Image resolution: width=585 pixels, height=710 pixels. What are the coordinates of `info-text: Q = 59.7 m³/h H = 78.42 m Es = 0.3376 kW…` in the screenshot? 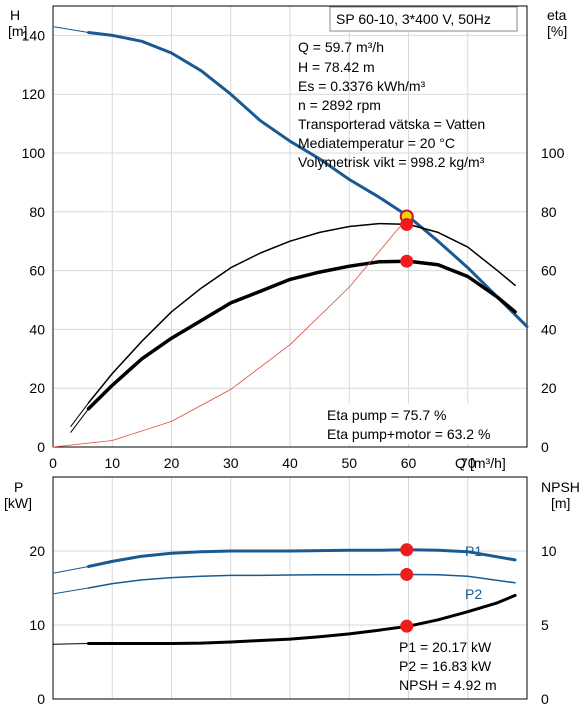 It's located at (391, 104).